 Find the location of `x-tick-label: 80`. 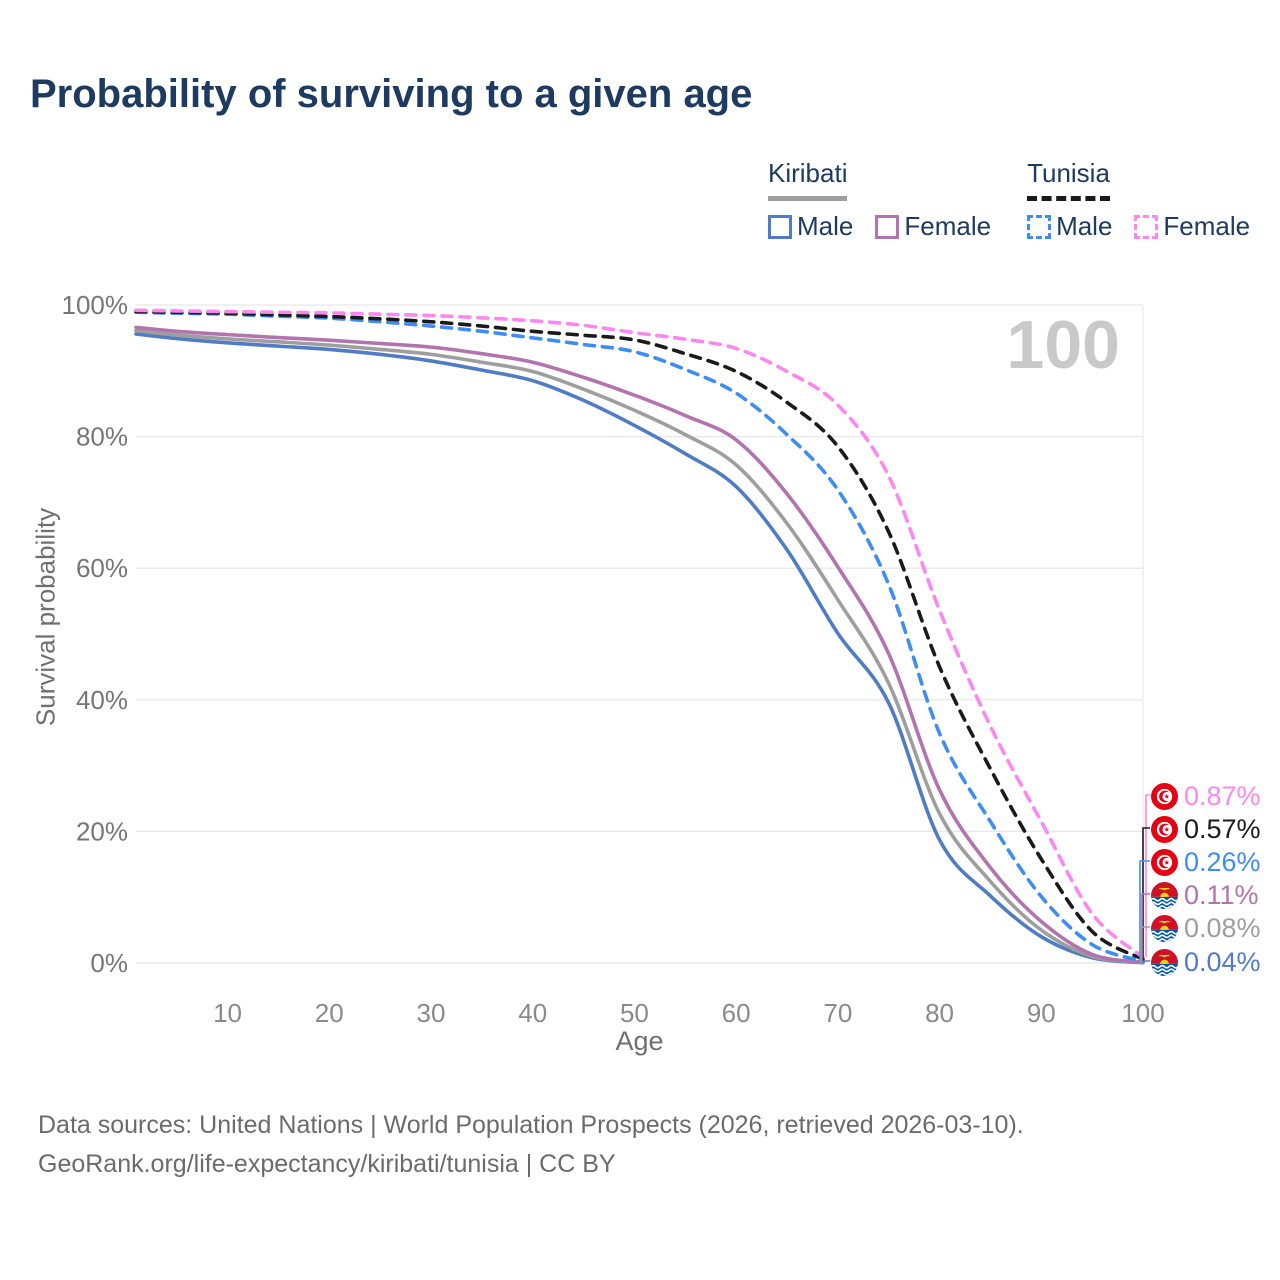

x-tick-label: 80 is located at coordinates (939, 1013).